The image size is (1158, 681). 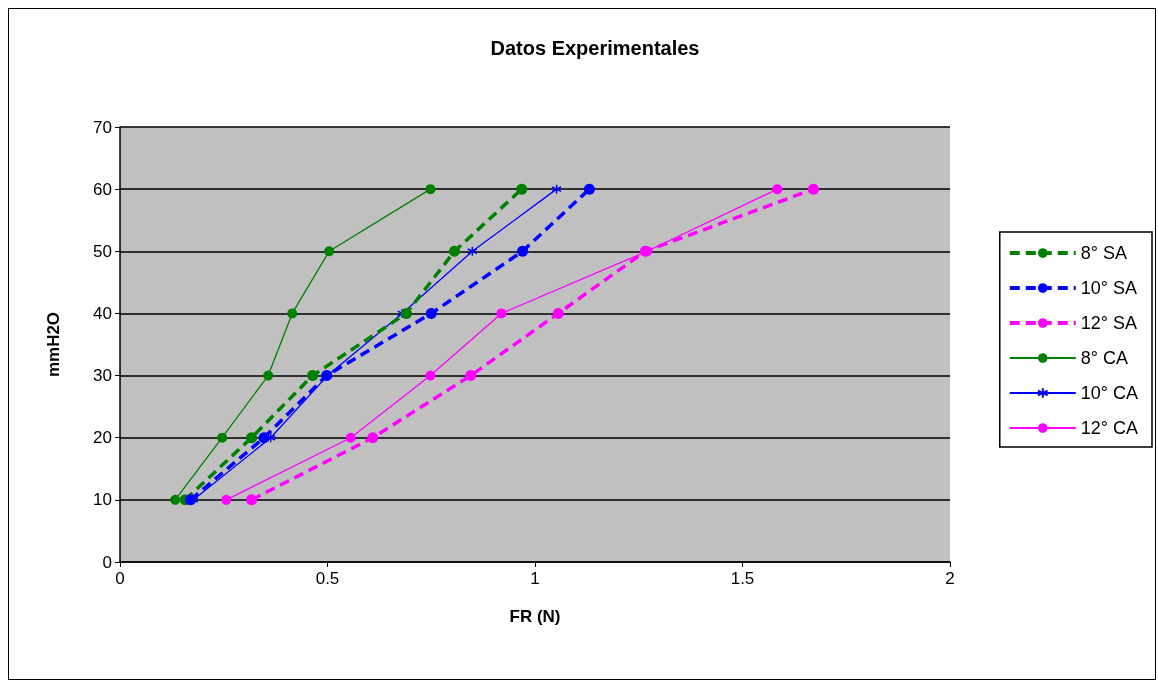 What do you see at coordinates (535, 578) in the screenshot?
I see `x-tick-label: 1` at bounding box center [535, 578].